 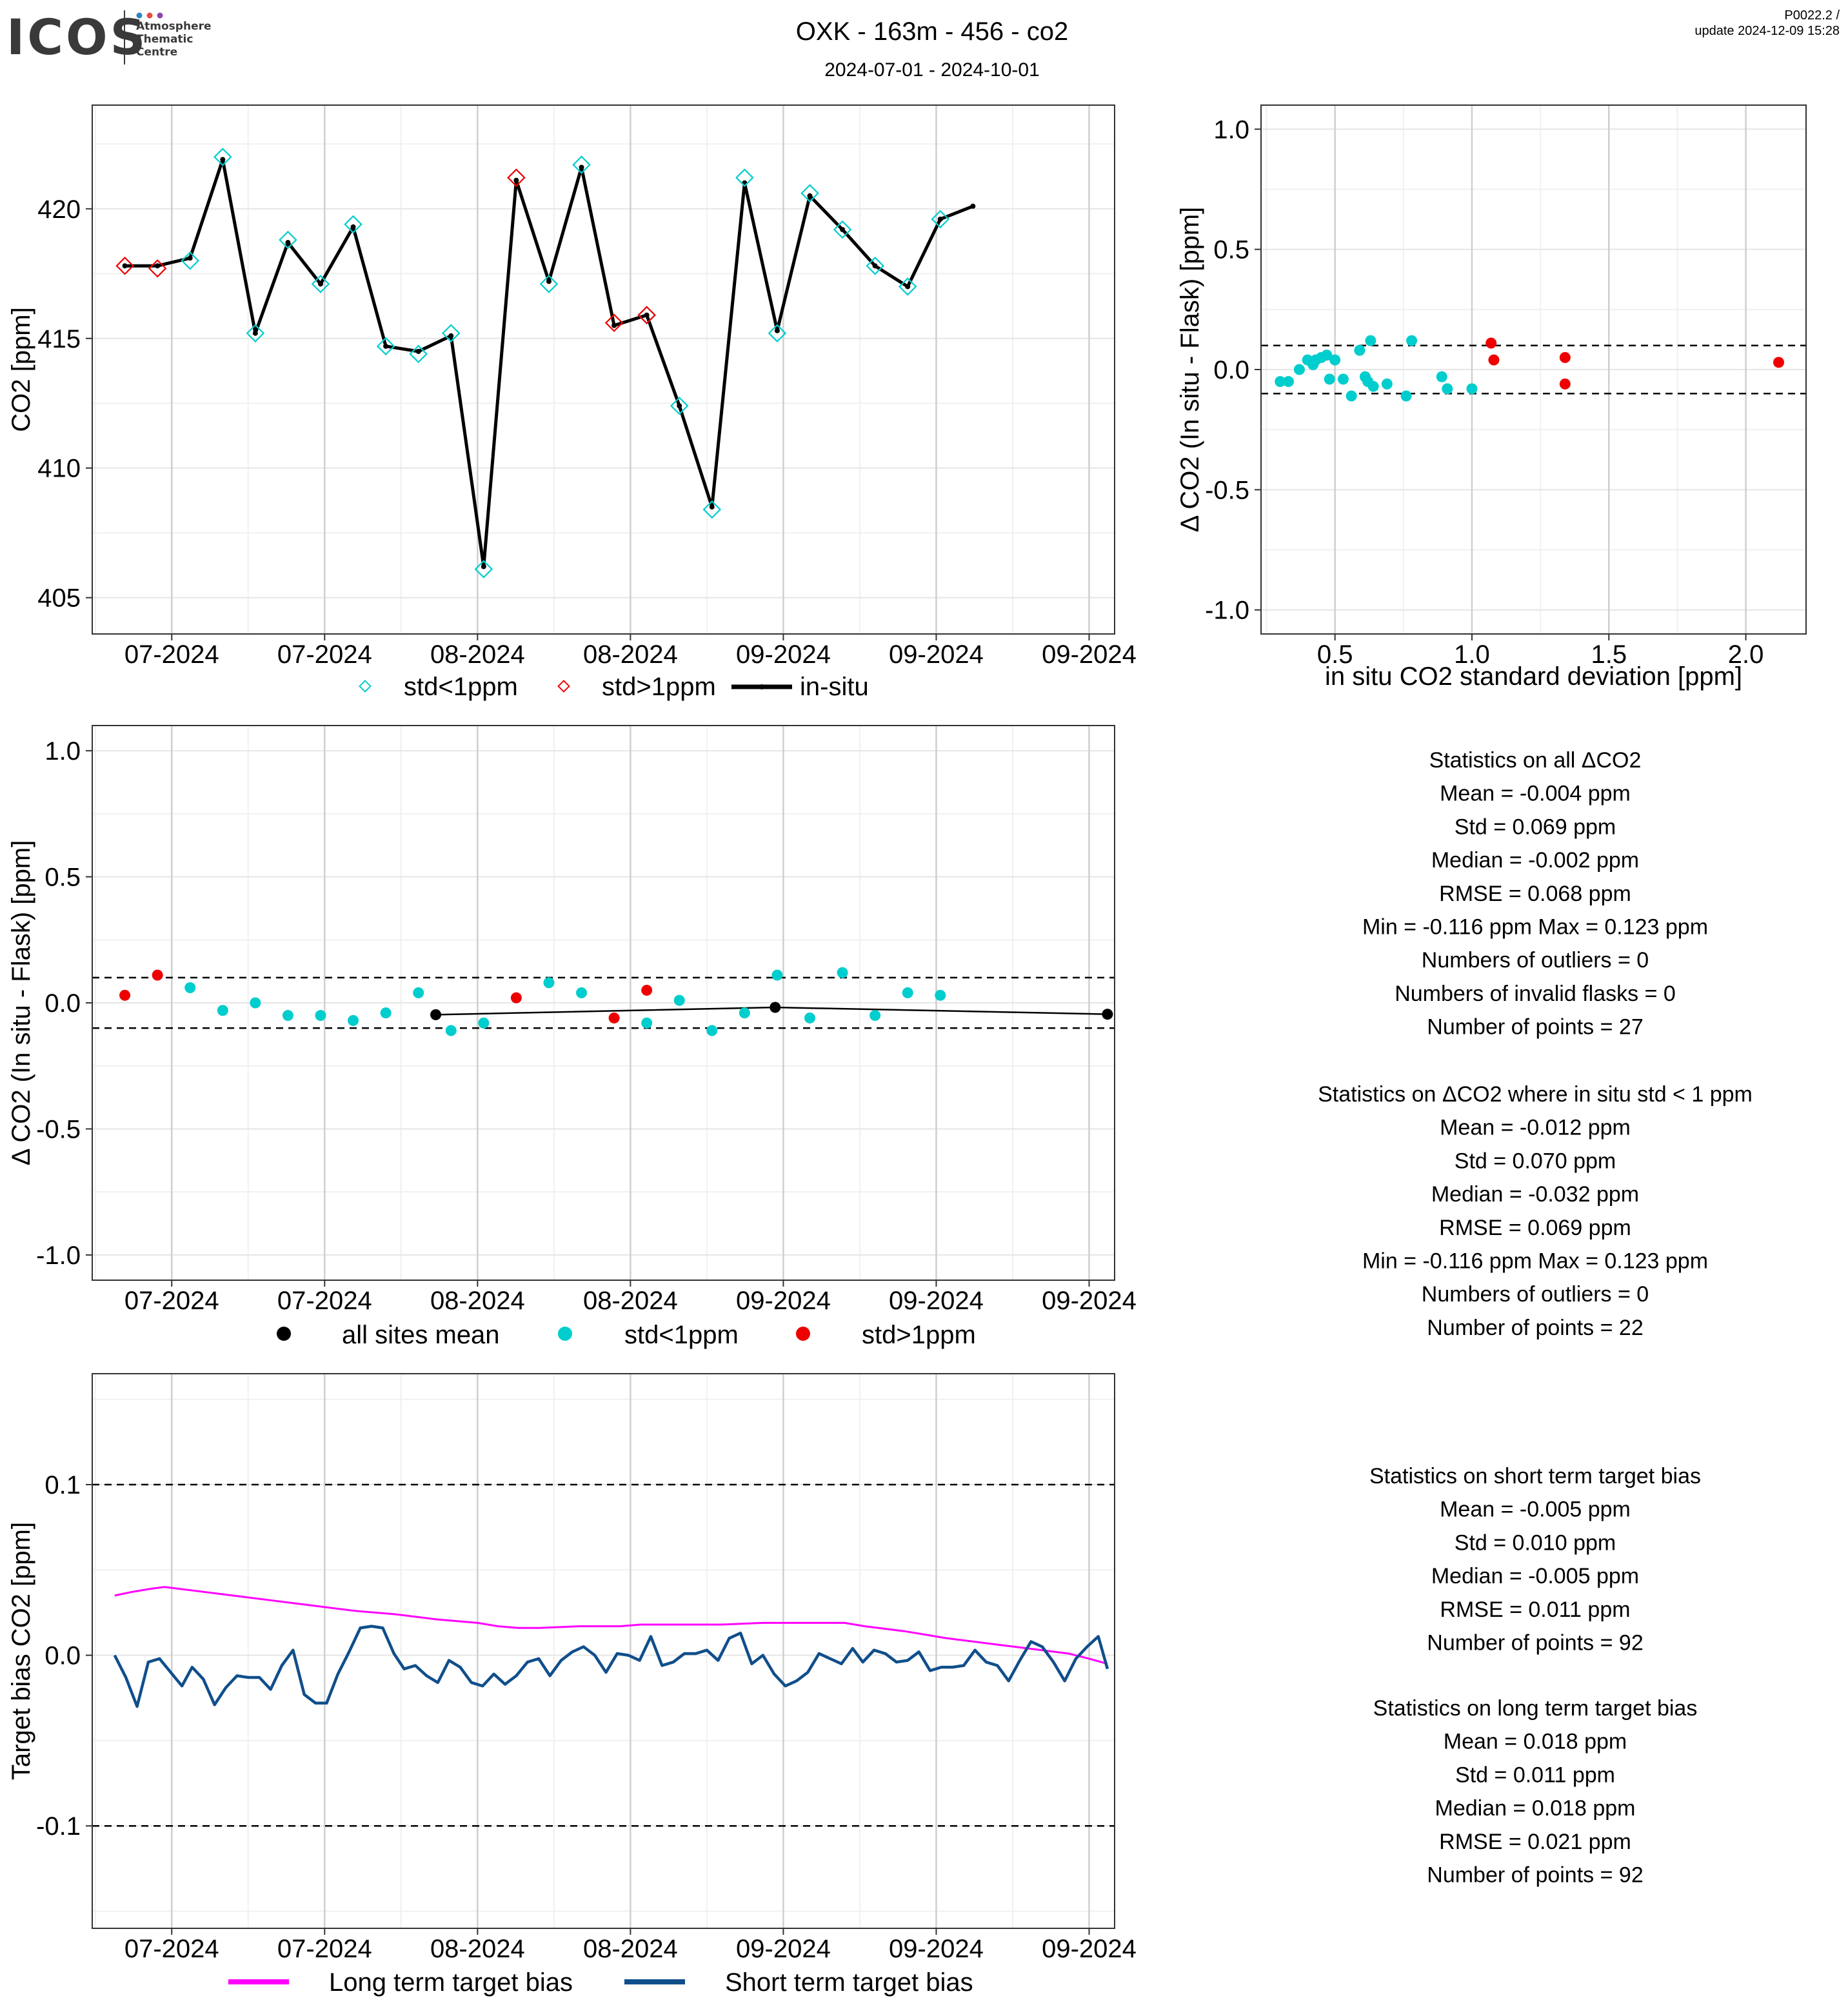 I want to click on logo-sub-line-3: Centre, so click(x=157, y=52).